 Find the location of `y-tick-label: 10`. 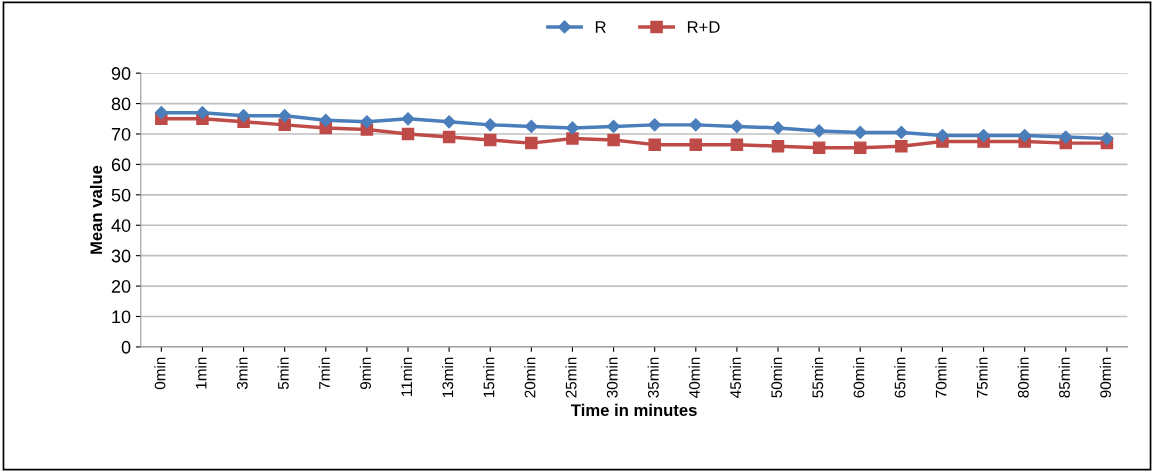

y-tick-label: 10 is located at coordinates (121, 317).